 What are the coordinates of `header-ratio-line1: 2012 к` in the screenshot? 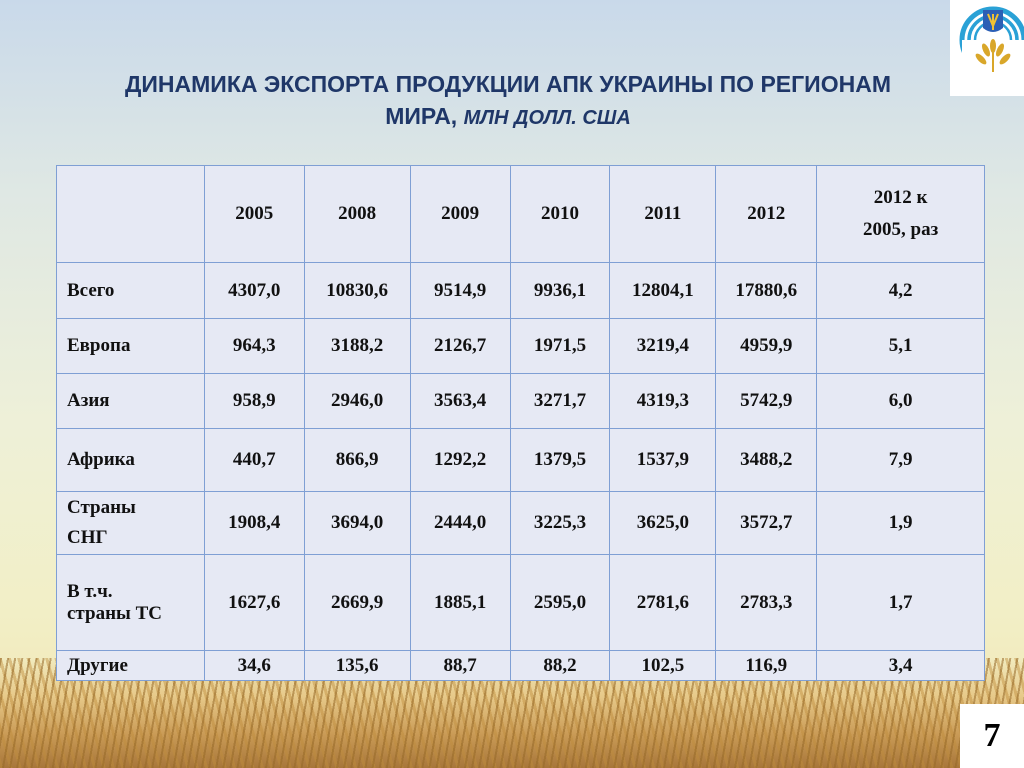 It's located at (900, 197).